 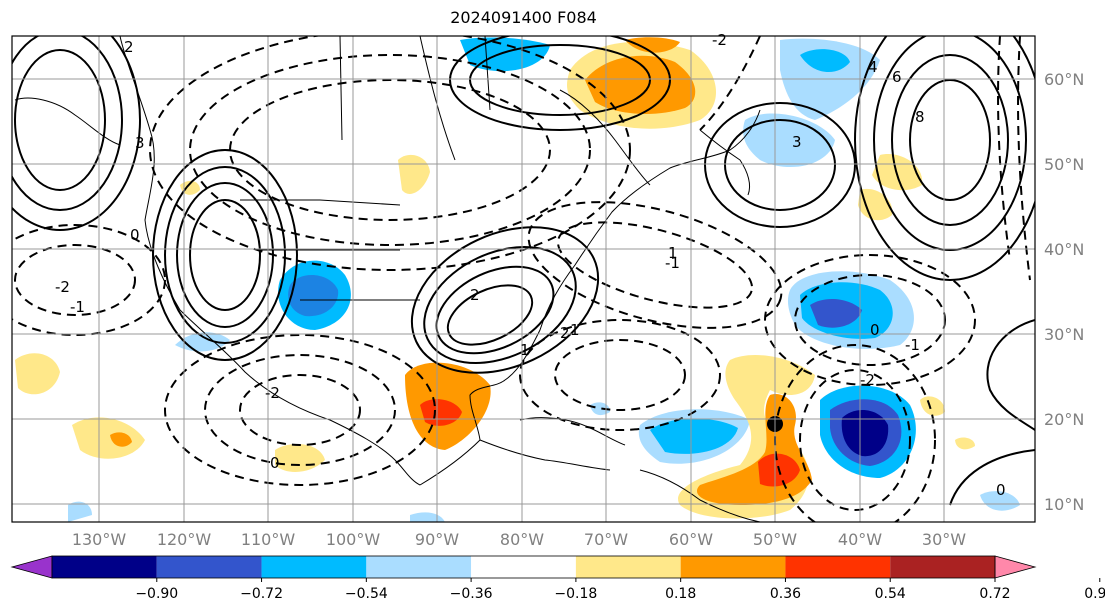 What do you see at coordinates (522, 539) in the screenshot?
I see `longitude-label: 80°W` at bounding box center [522, 539].